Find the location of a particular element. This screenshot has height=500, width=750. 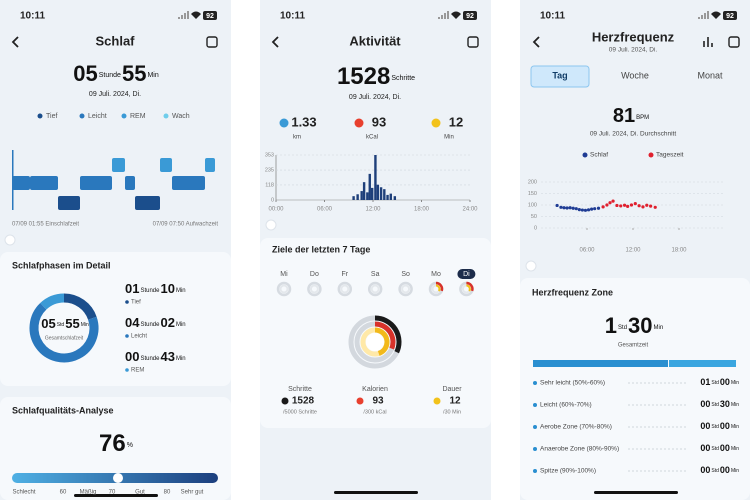

tab: Woche is located at coordinates (635, 75).